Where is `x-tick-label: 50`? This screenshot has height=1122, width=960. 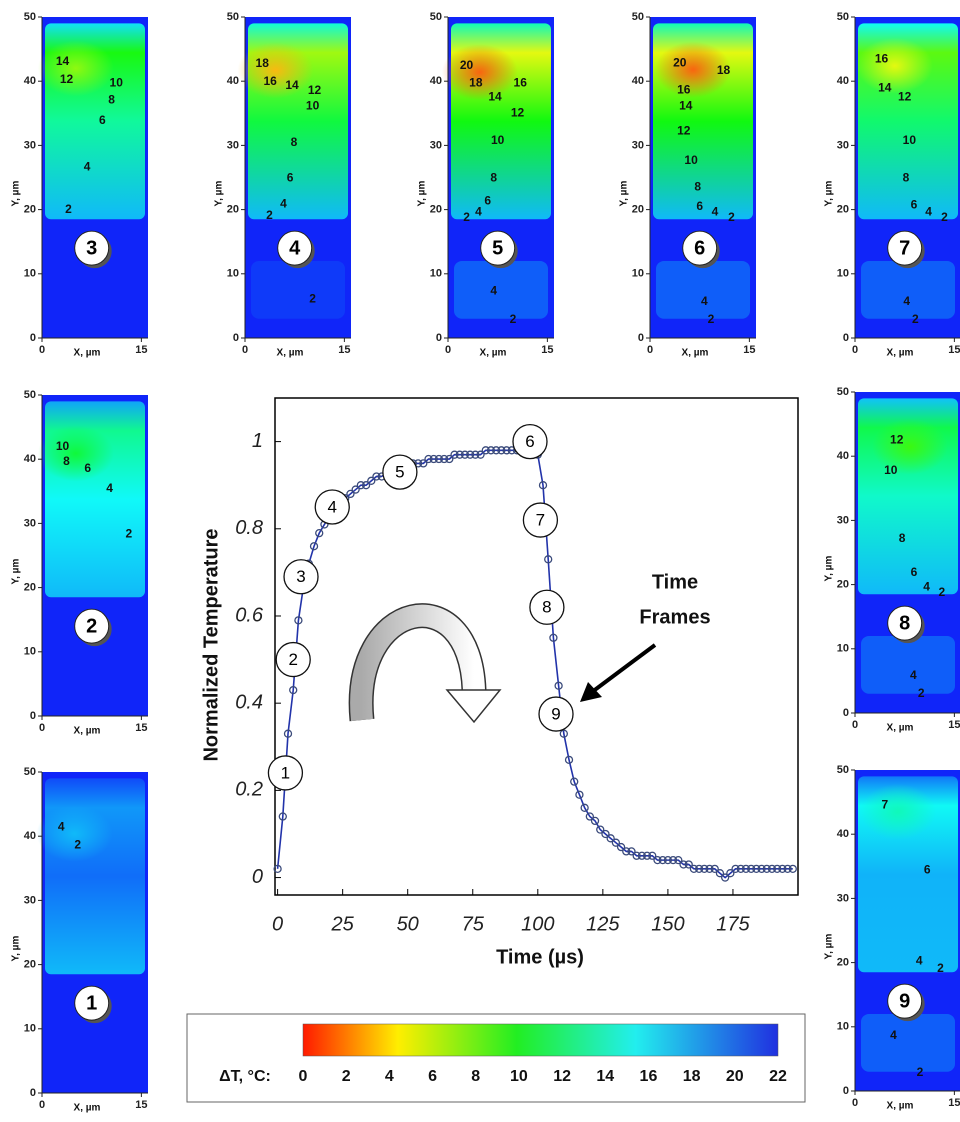 x-tick-label: 50 is located at coordinates (408, 924).